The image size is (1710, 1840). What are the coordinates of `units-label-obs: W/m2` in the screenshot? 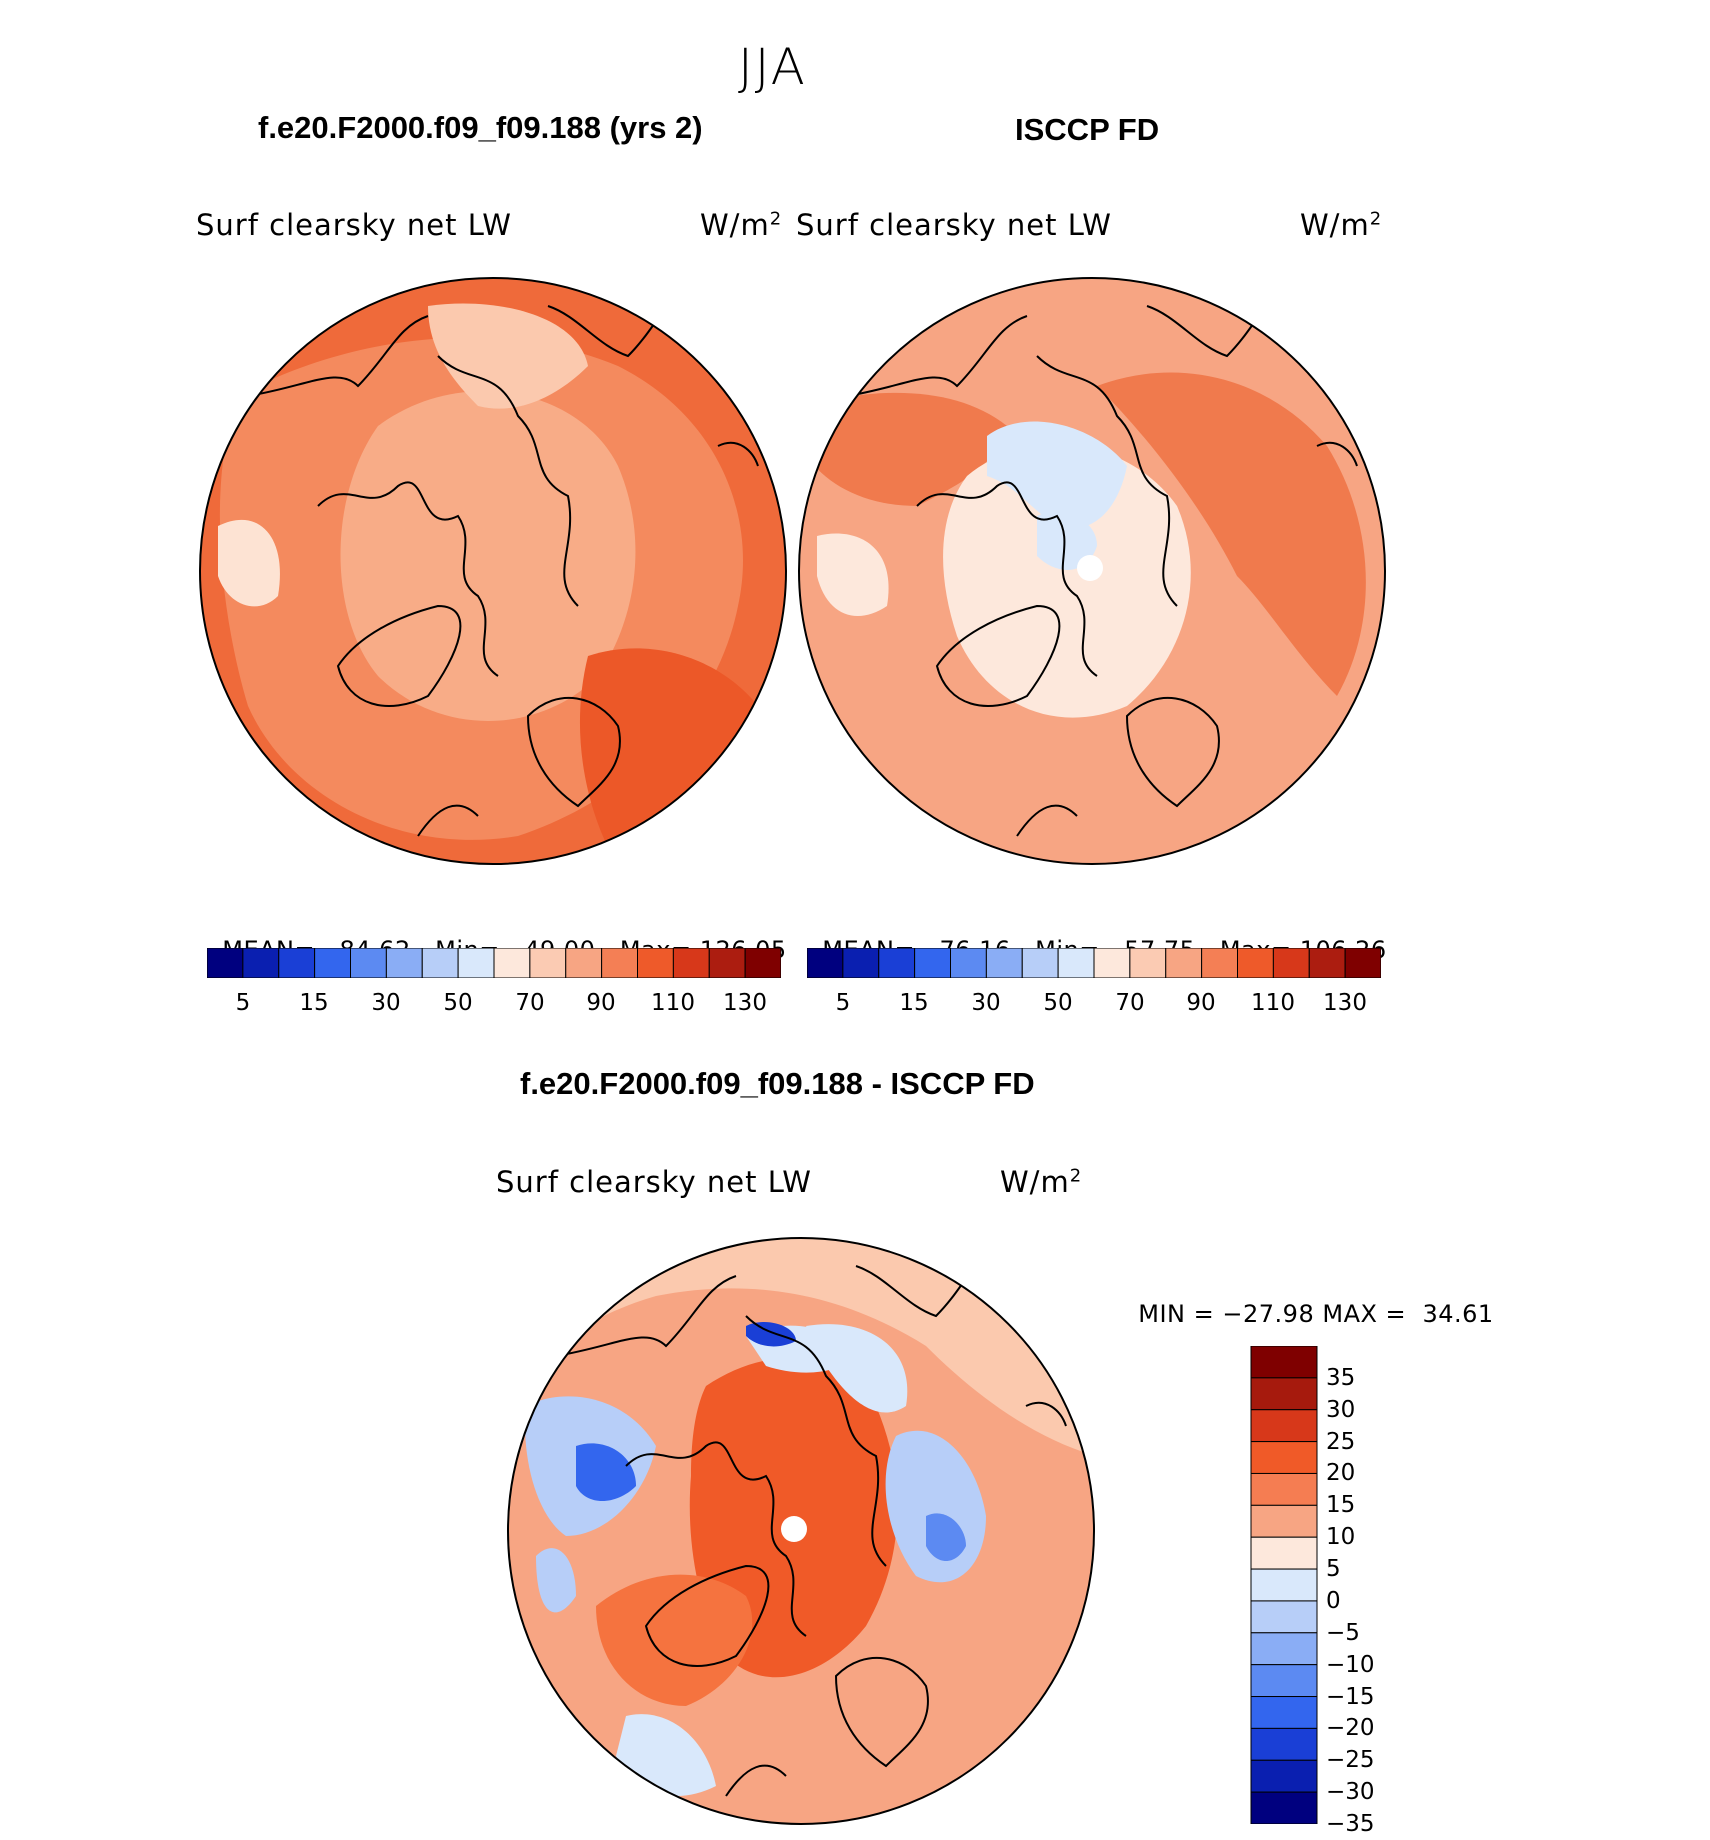 It's located at (1341, 225).